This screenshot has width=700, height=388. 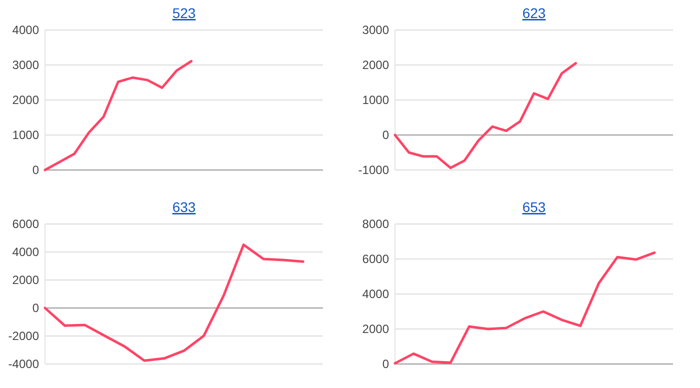 What do you see at coordinates (184, 207) in the screenshot?
I see `chart-title: 633` at bounding box center [184, 207].